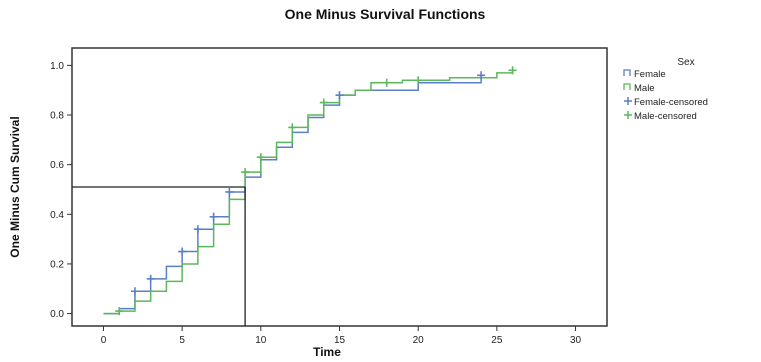  I want to click on x-tick-label: 25, so click(497, 340).